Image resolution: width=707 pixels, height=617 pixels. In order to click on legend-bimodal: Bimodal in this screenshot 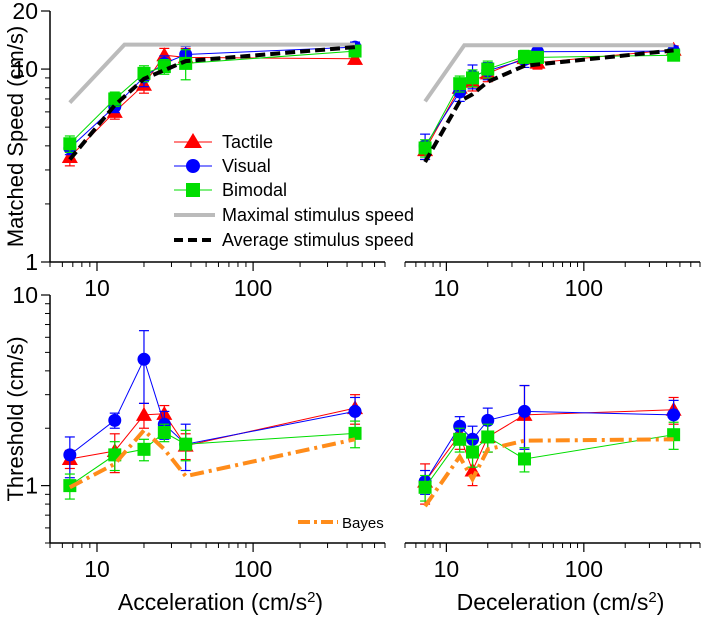, I will do `click(230, 190)`.